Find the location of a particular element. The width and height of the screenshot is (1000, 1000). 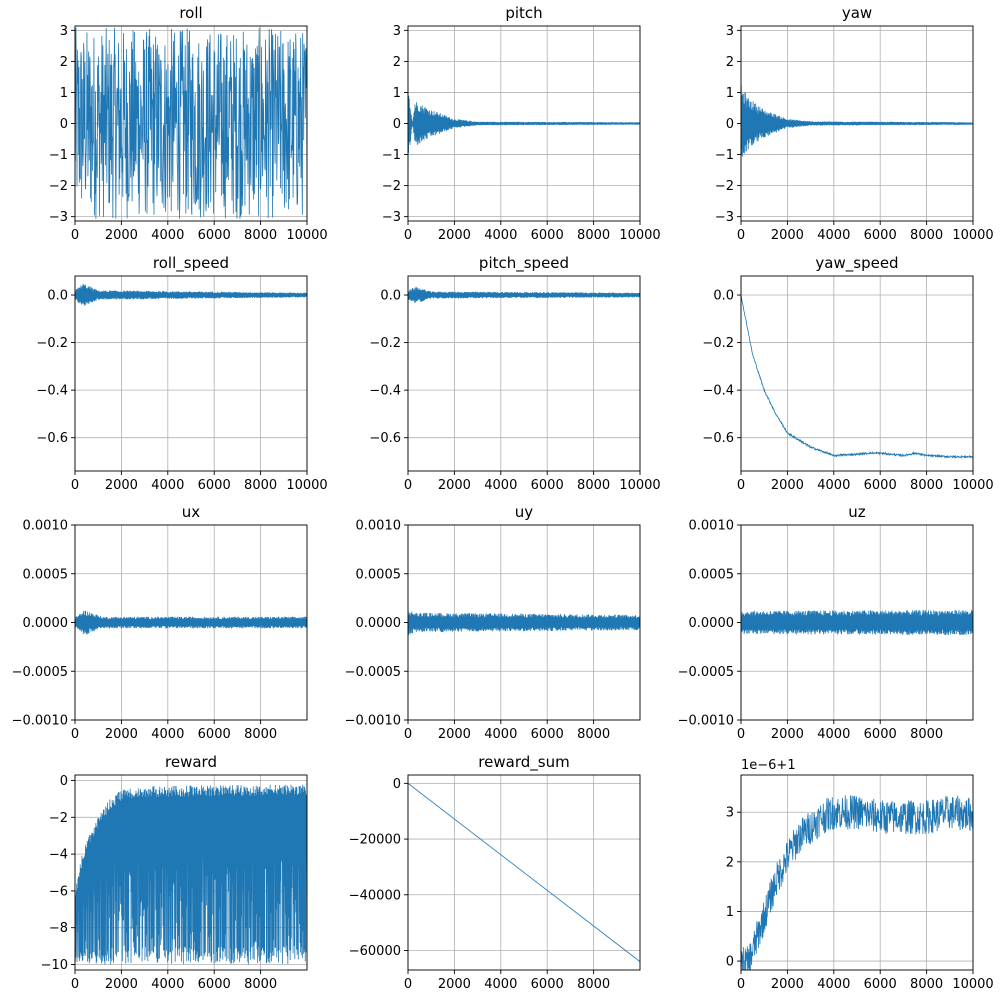

subplot-roll: 0 2000 4000 6000 8000 10000 −3 −2 −1 0 1 2 3 roll is located at coordinates (188, 123).